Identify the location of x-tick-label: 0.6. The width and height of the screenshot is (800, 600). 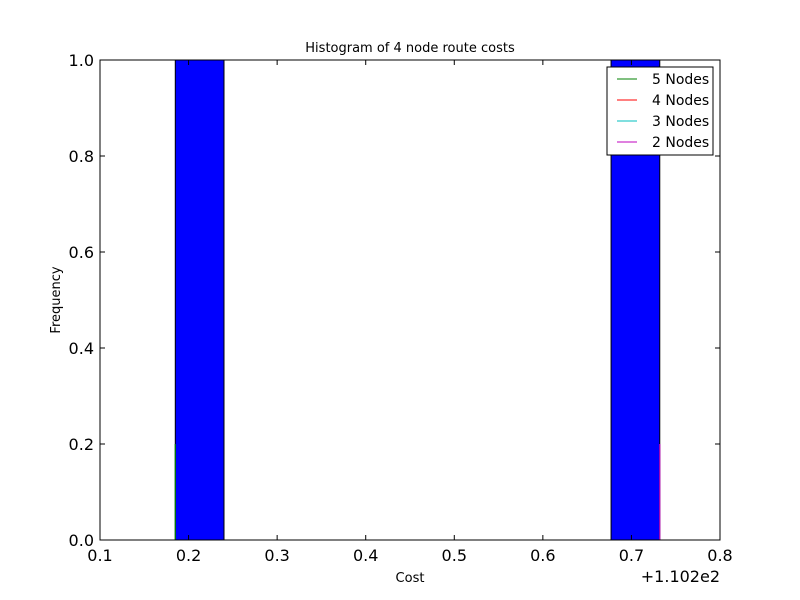
(542, 555).